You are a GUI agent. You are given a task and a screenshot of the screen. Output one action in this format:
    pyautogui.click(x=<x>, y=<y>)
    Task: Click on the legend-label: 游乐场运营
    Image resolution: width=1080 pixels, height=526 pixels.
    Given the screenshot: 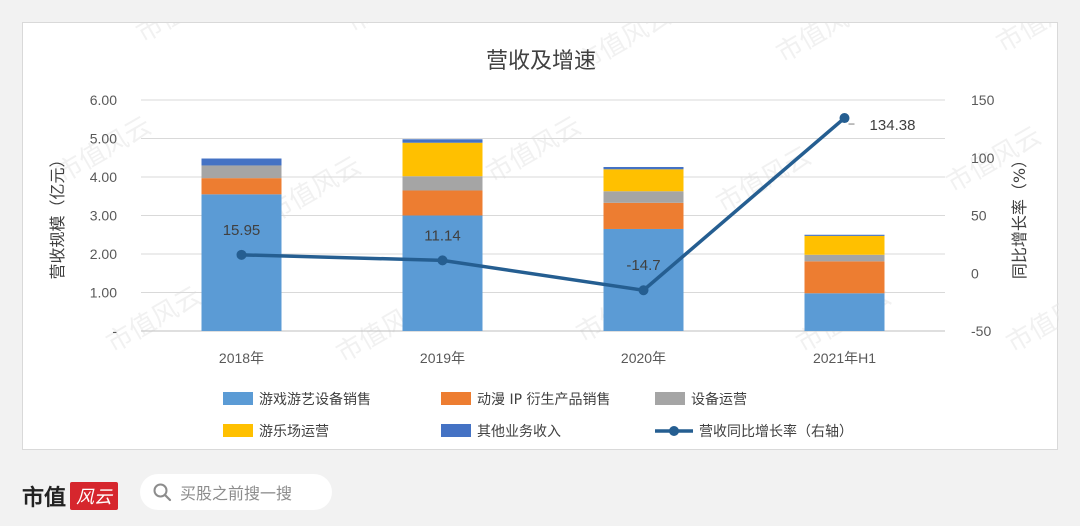 What is the action you would take?
    pyautogui.click(x=294, y=432)
    